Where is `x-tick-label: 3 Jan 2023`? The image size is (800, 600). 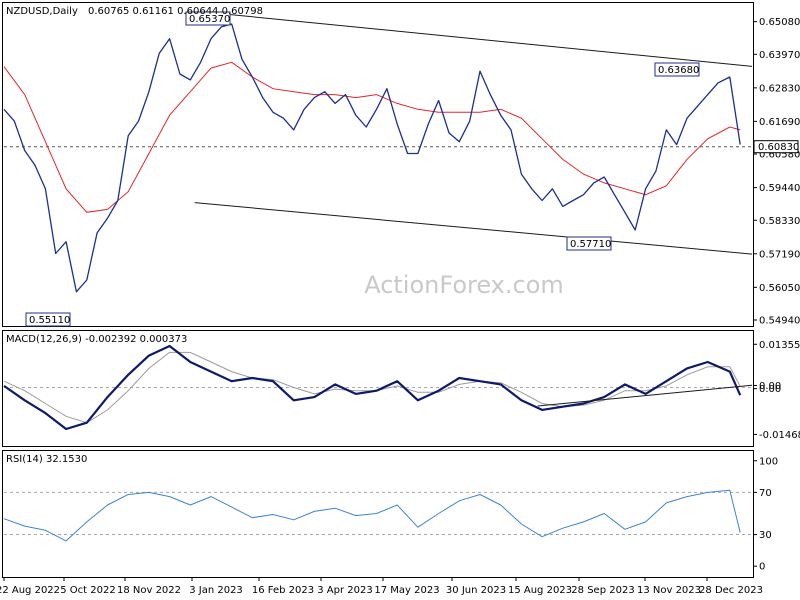
x-tick-label: 3 Jan 2023 is located at coordinates (216, 590).